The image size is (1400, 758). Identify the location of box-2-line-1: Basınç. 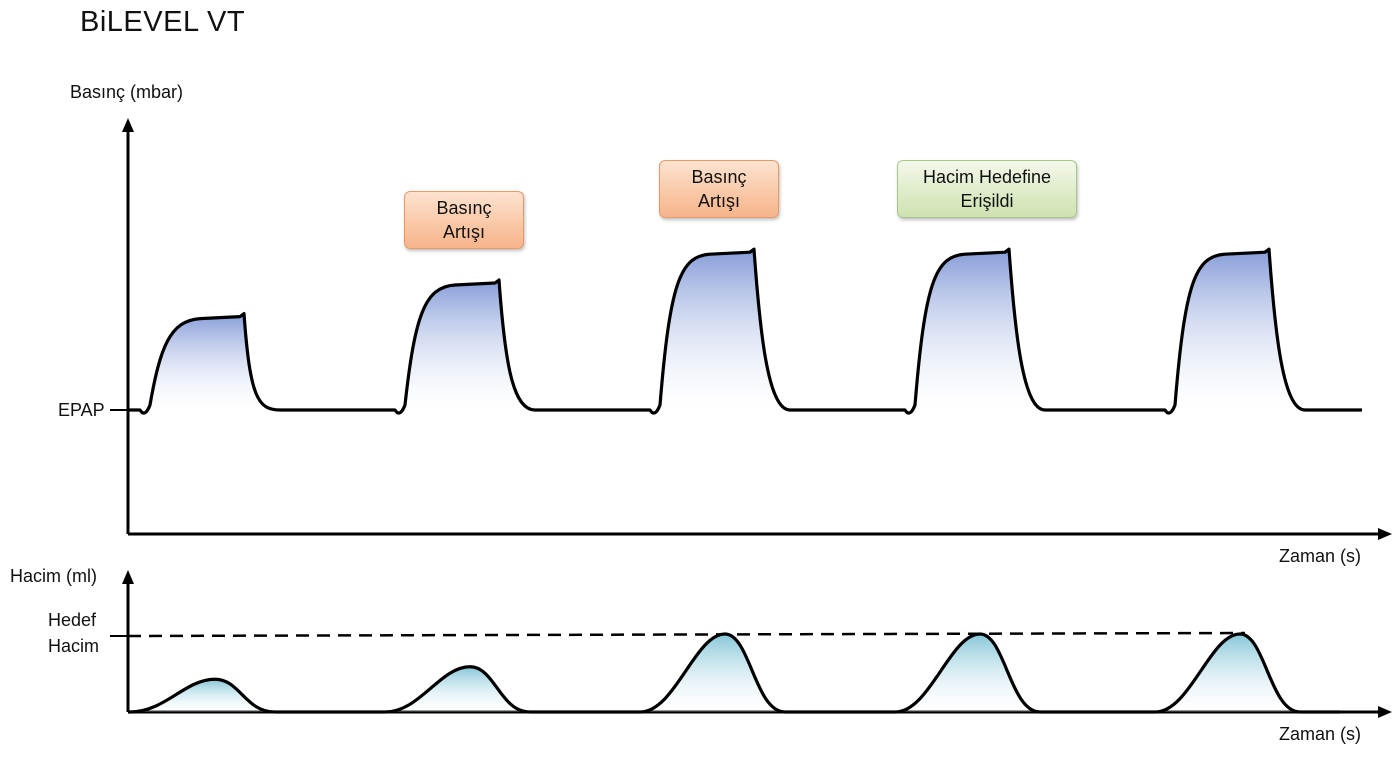
(719, 177).